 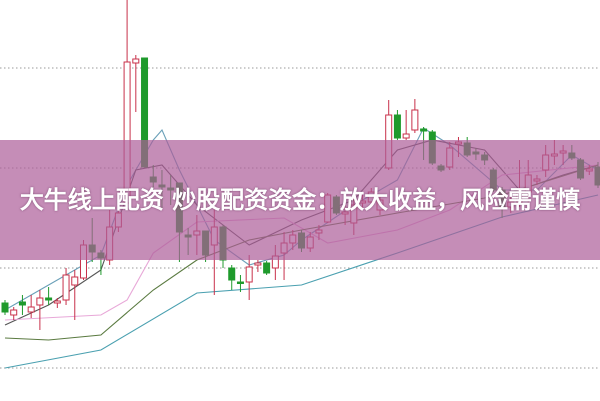 I want to click on article-title: 大牛线上配资 炒股配资资金：放大收益，风险需谨慎, so click(x=300, y=200).